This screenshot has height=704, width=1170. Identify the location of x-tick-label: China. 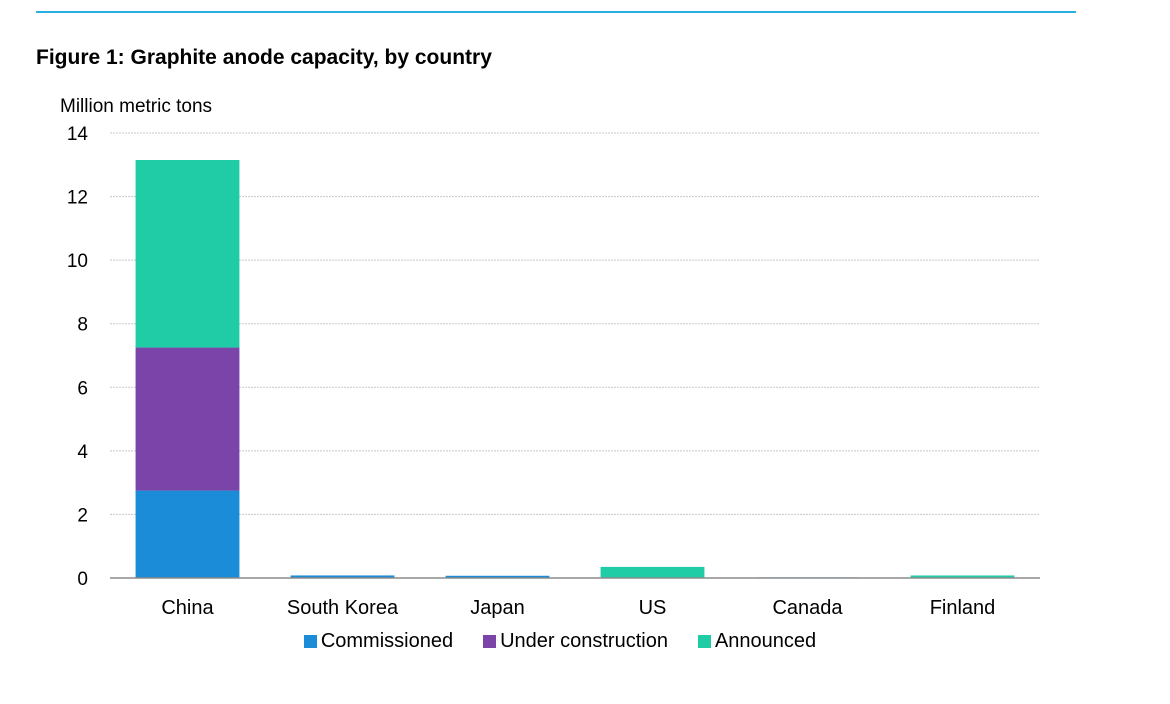
(187, 608).